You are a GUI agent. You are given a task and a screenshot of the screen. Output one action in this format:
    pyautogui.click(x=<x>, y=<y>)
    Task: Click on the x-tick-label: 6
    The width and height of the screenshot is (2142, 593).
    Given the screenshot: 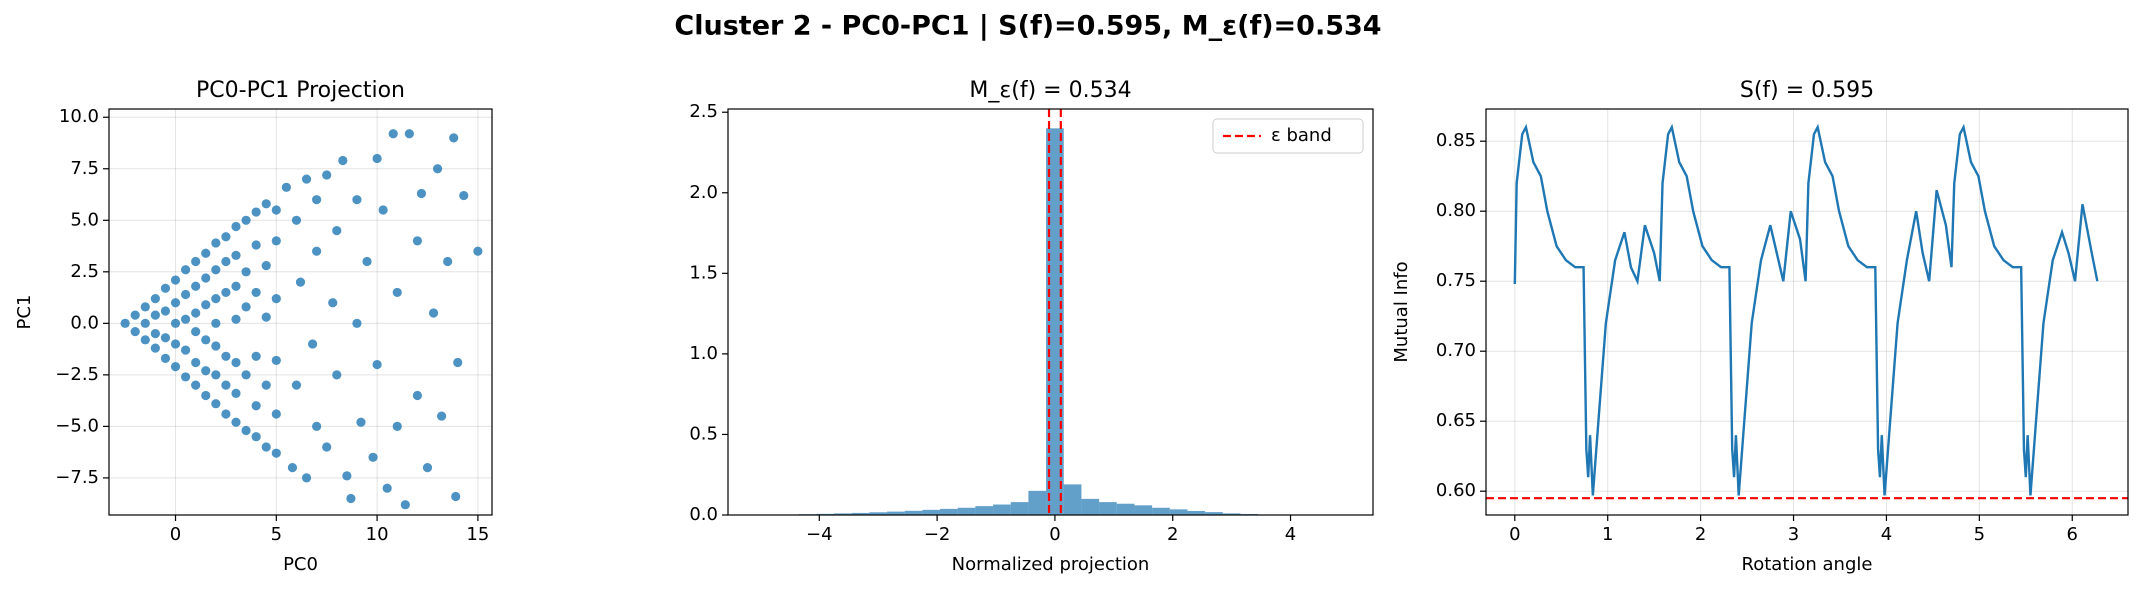 What is the action you would take?
    pyautogui.click(x=2072, y=534)
    